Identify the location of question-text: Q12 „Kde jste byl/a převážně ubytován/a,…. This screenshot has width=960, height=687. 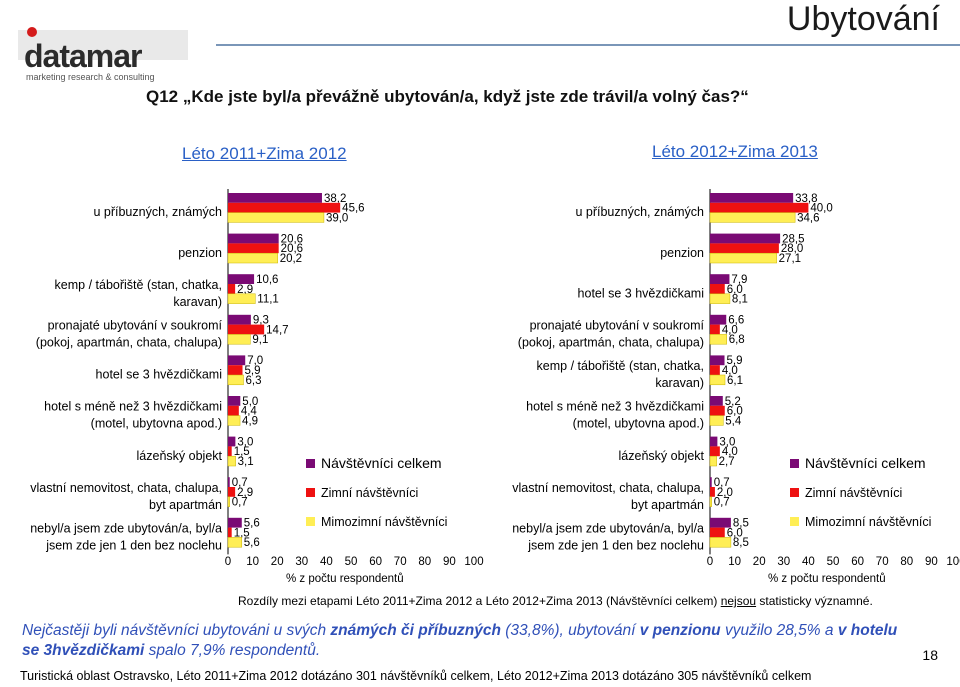
(447, 96).